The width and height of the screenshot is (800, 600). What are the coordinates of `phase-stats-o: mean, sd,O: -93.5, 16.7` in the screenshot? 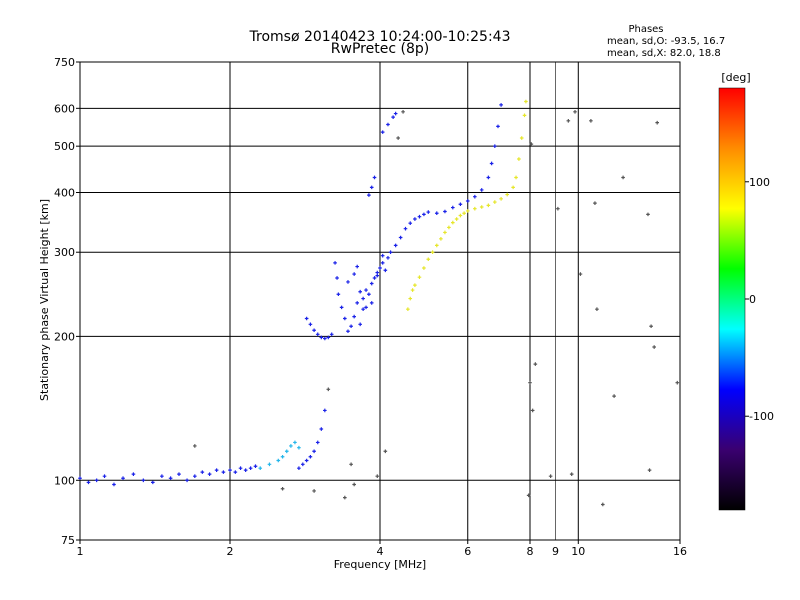 It's located at (666, 41).